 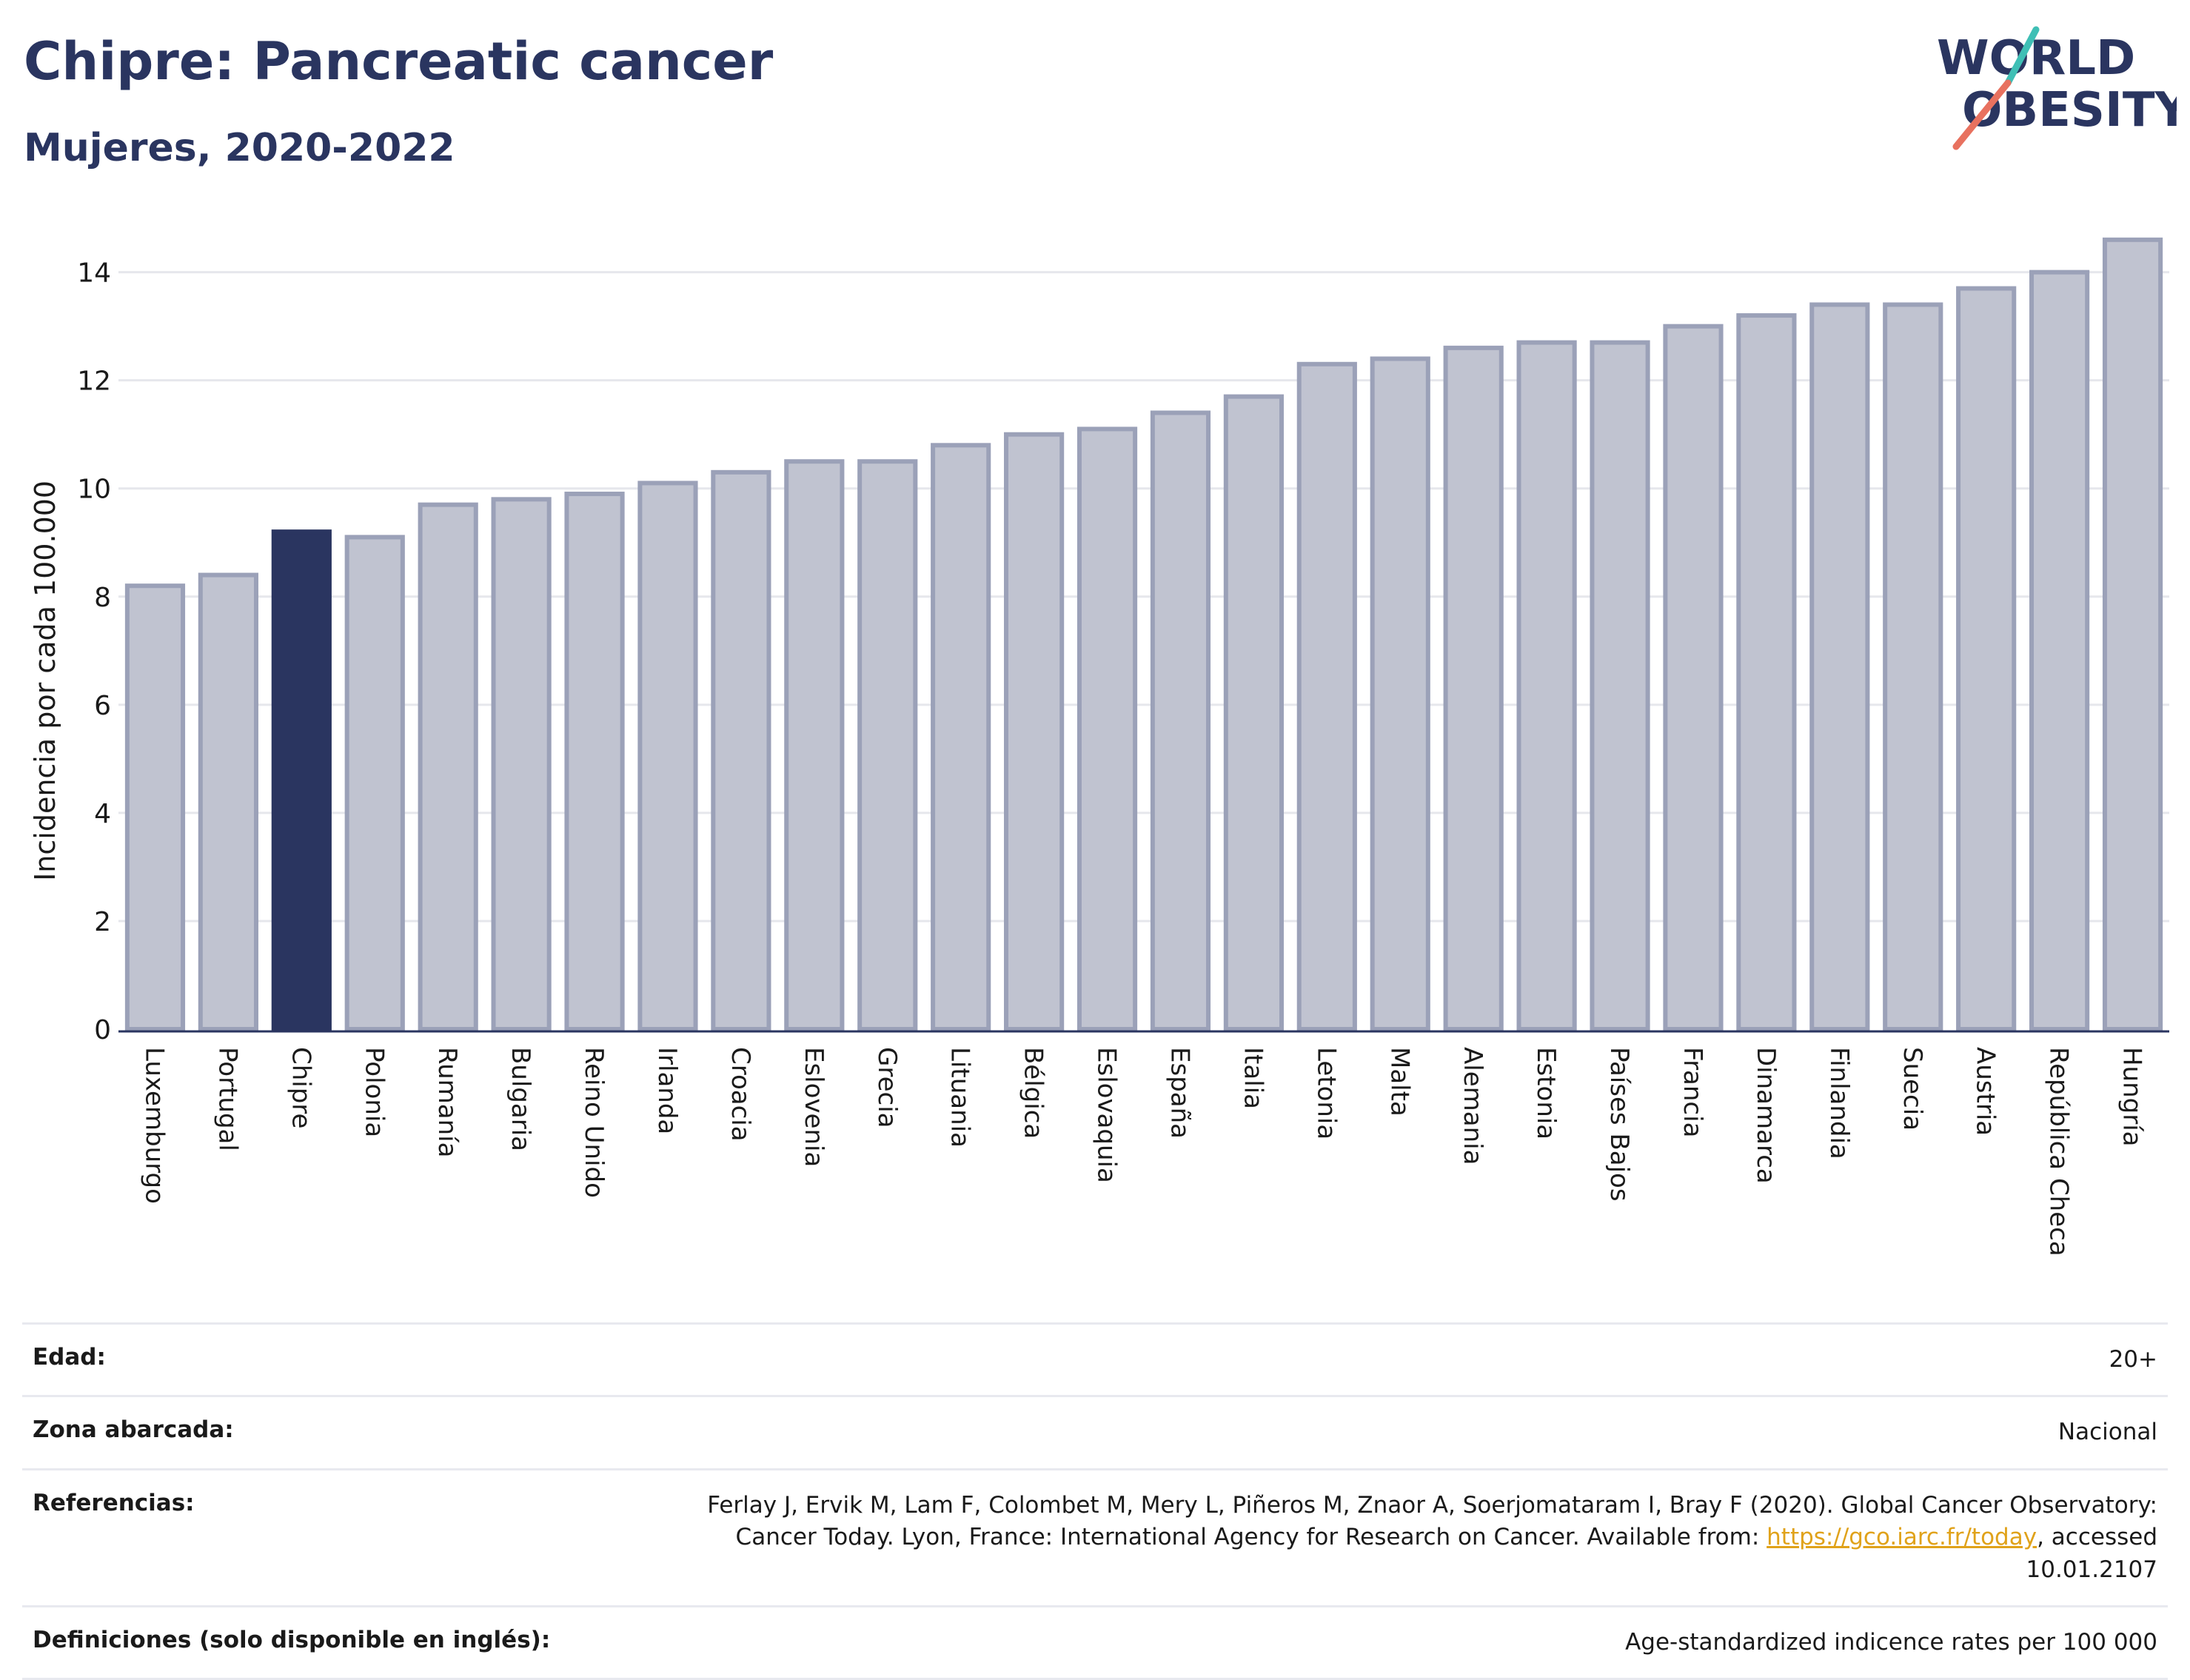 I want to click on logo-text-world: WORLD, so click(x=2036, y=58).